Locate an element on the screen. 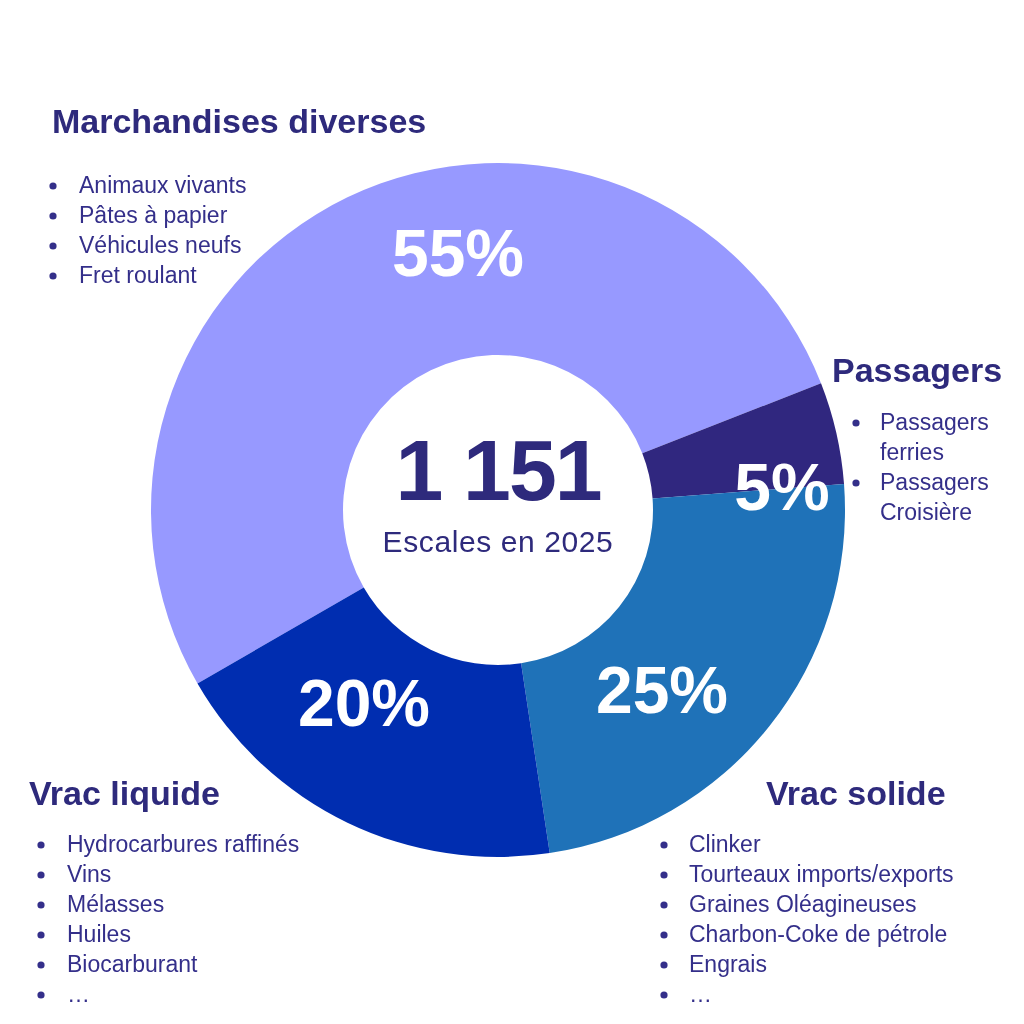  text: Passagers ferries is located at coordinates (934, 437).